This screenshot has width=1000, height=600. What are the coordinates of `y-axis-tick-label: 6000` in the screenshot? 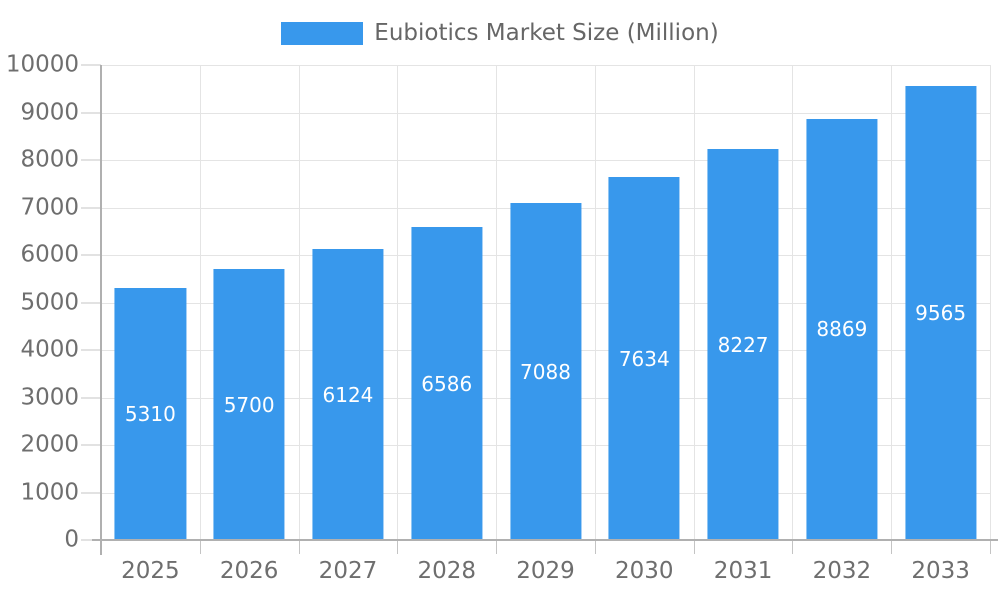 It's located at (49, 254).